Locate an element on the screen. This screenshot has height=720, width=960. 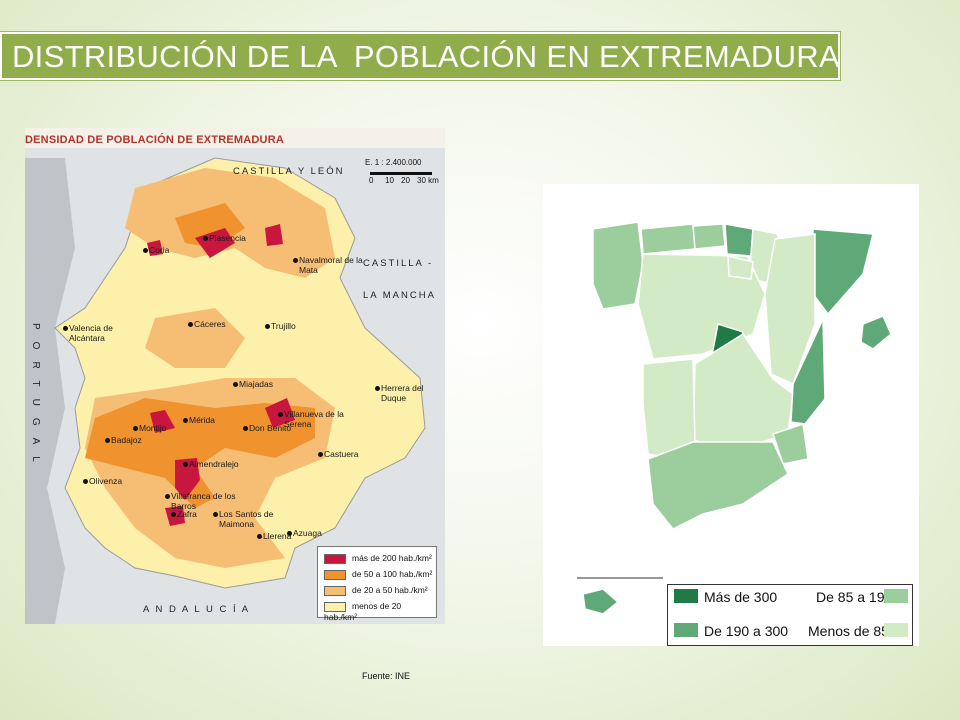
scale-tick-30: 30 km is located at coordinates (428, 180).